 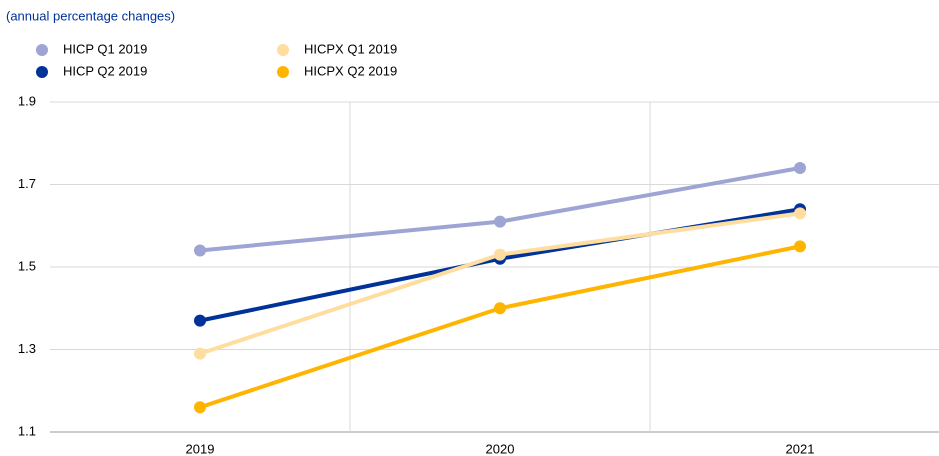 I want to click on x-tick-label: 2020, so click(x=500, y=448).